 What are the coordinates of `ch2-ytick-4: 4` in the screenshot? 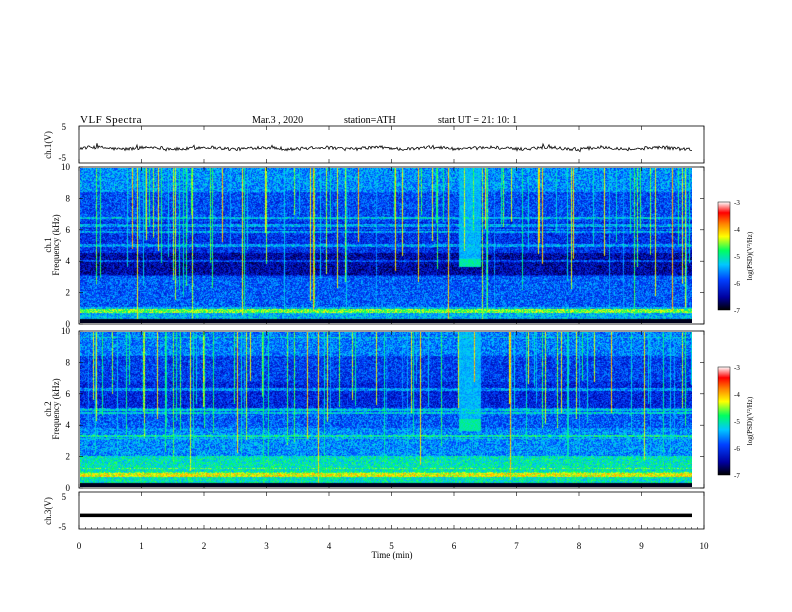 It's located at (68, 425).